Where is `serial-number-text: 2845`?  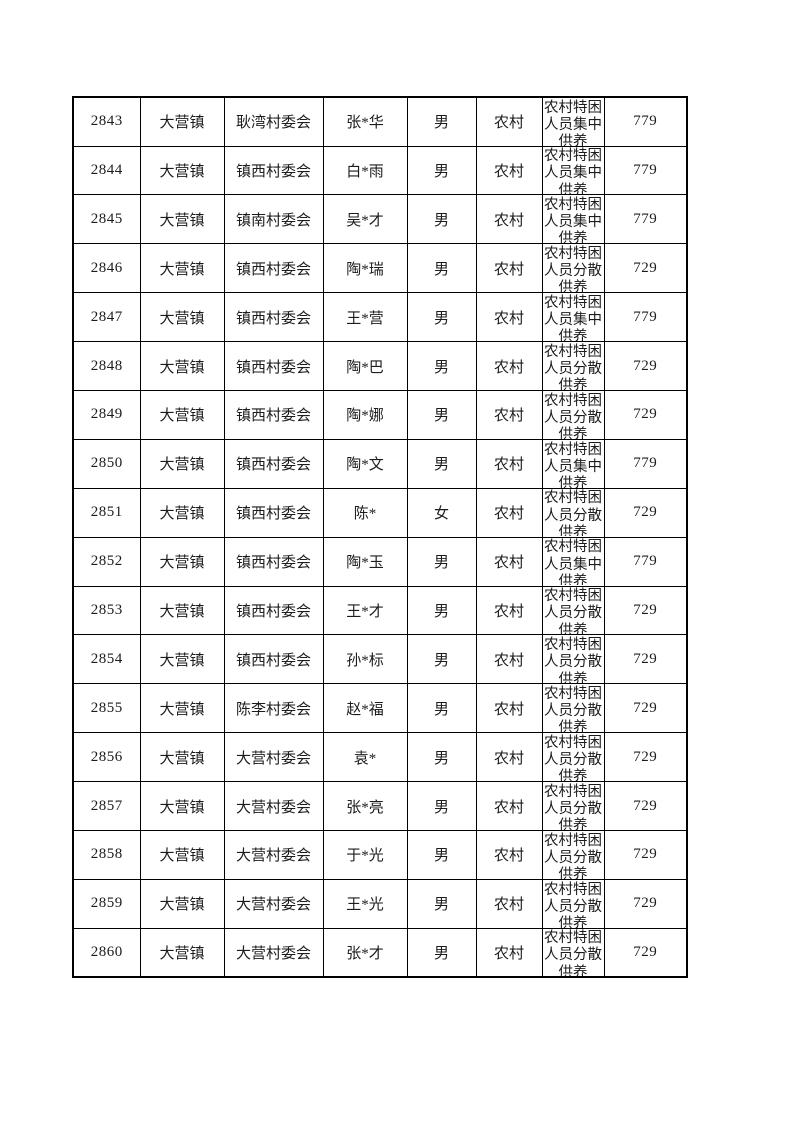 serial-number-text: 2845 is located at coordinates (106, 218).